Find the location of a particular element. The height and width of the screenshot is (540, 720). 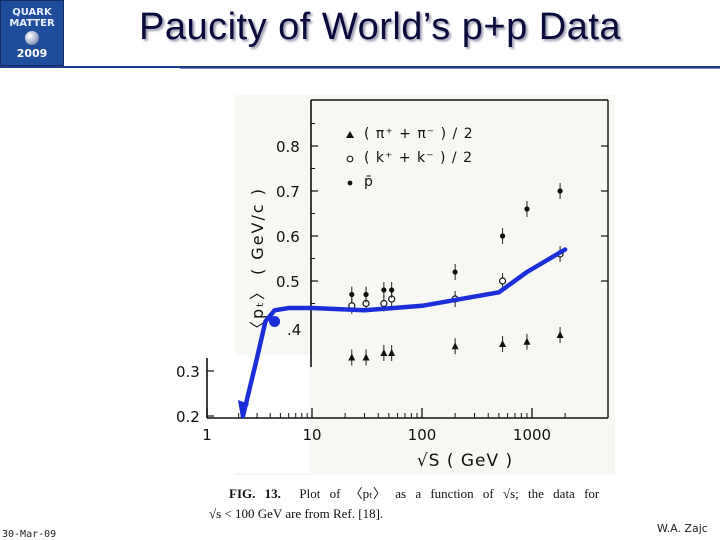

overlay-annotation is located at coordinates (402, 333).